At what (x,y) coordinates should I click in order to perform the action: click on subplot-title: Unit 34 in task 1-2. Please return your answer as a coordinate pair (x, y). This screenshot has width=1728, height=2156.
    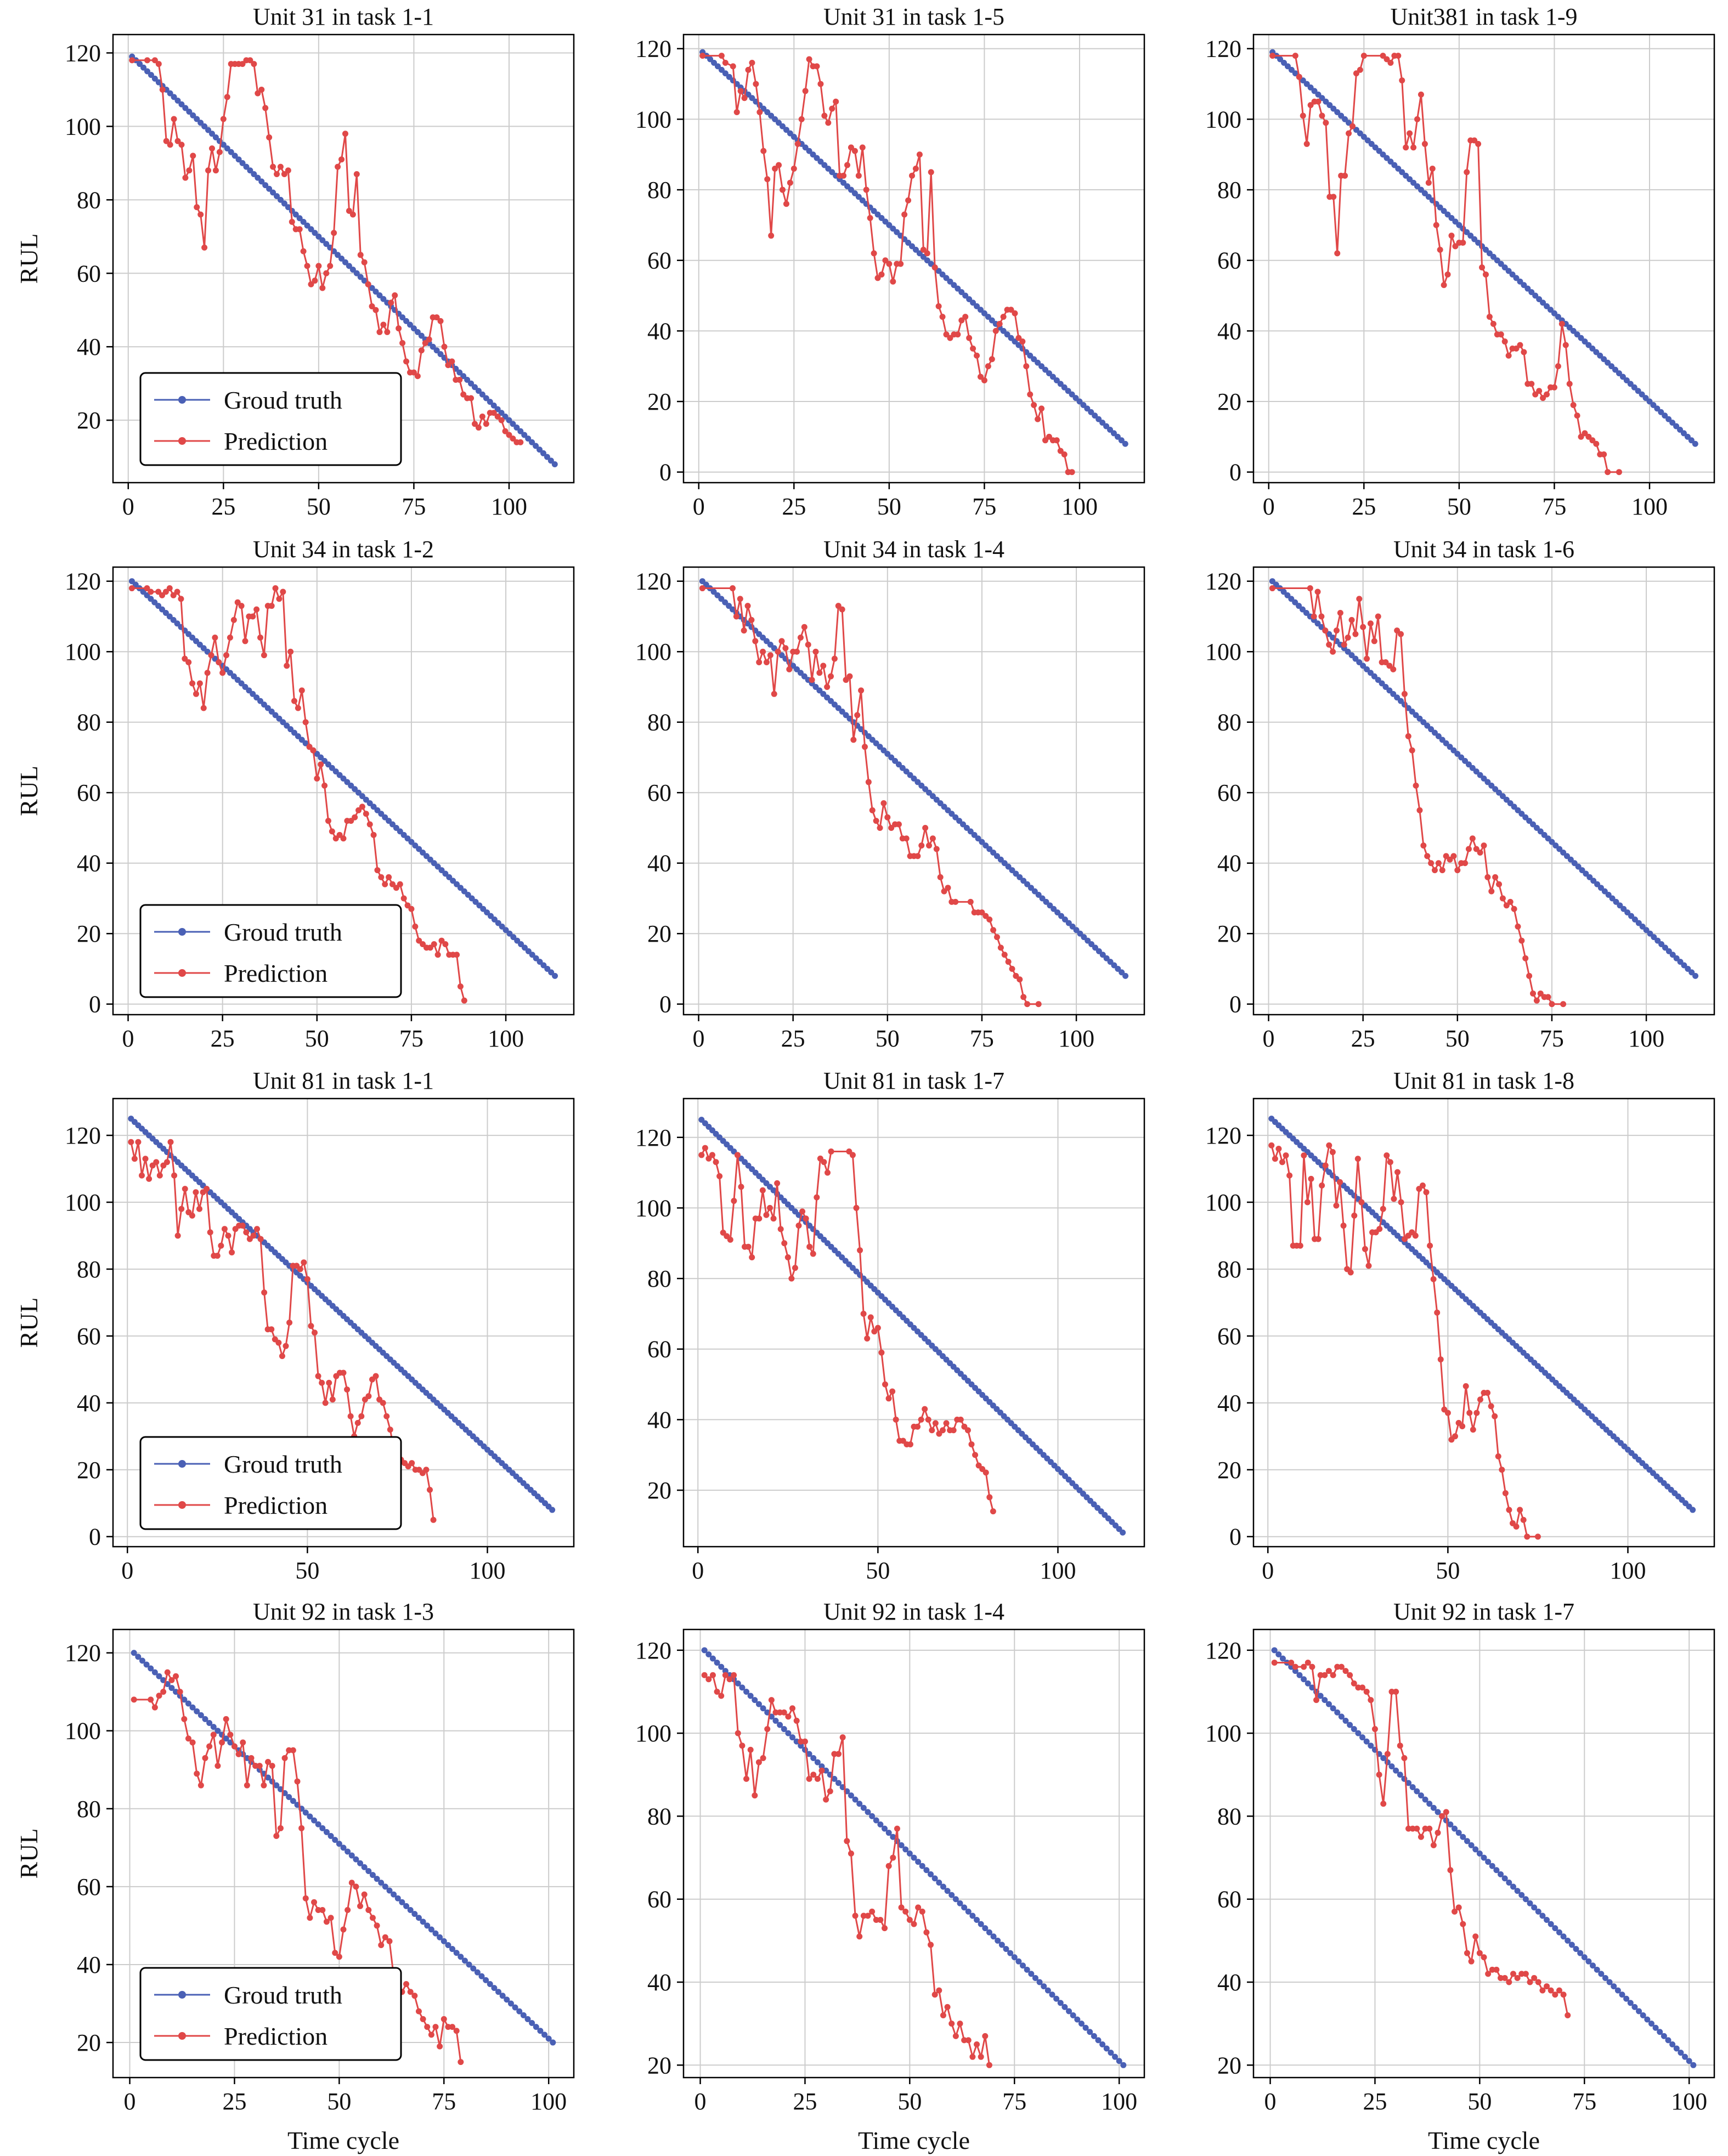
    Looking at the image, I should click on (343, 549).